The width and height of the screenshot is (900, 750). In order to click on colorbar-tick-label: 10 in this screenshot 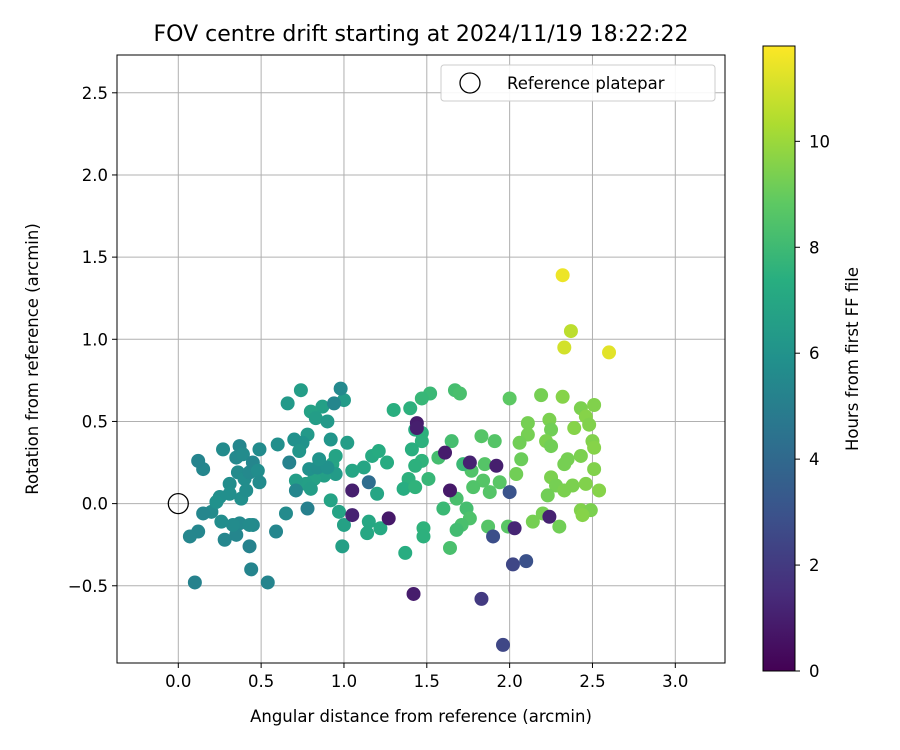, I will do `click(819, 141)`.